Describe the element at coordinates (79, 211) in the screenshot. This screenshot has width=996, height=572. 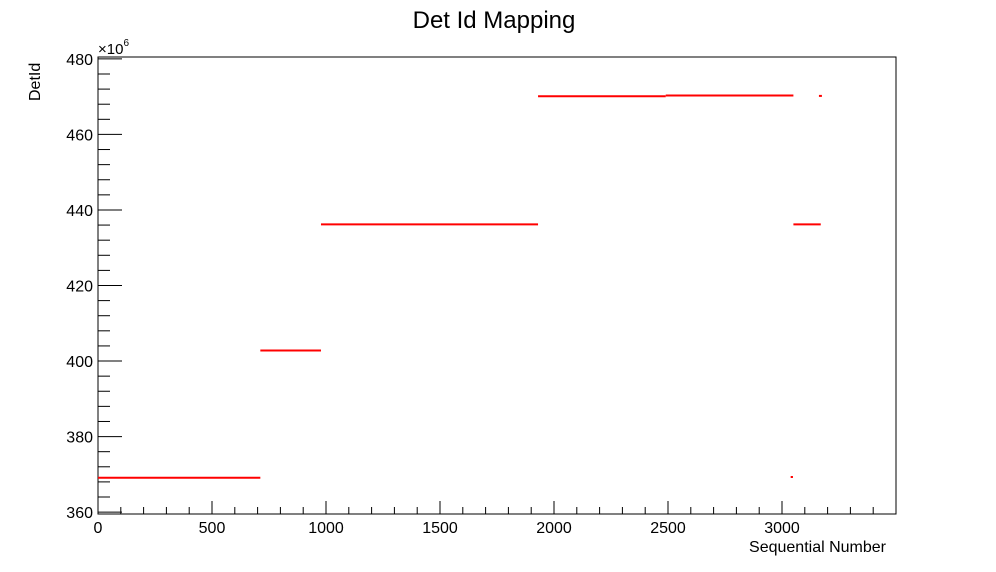
I see `y-tick-label: 440` at that location.